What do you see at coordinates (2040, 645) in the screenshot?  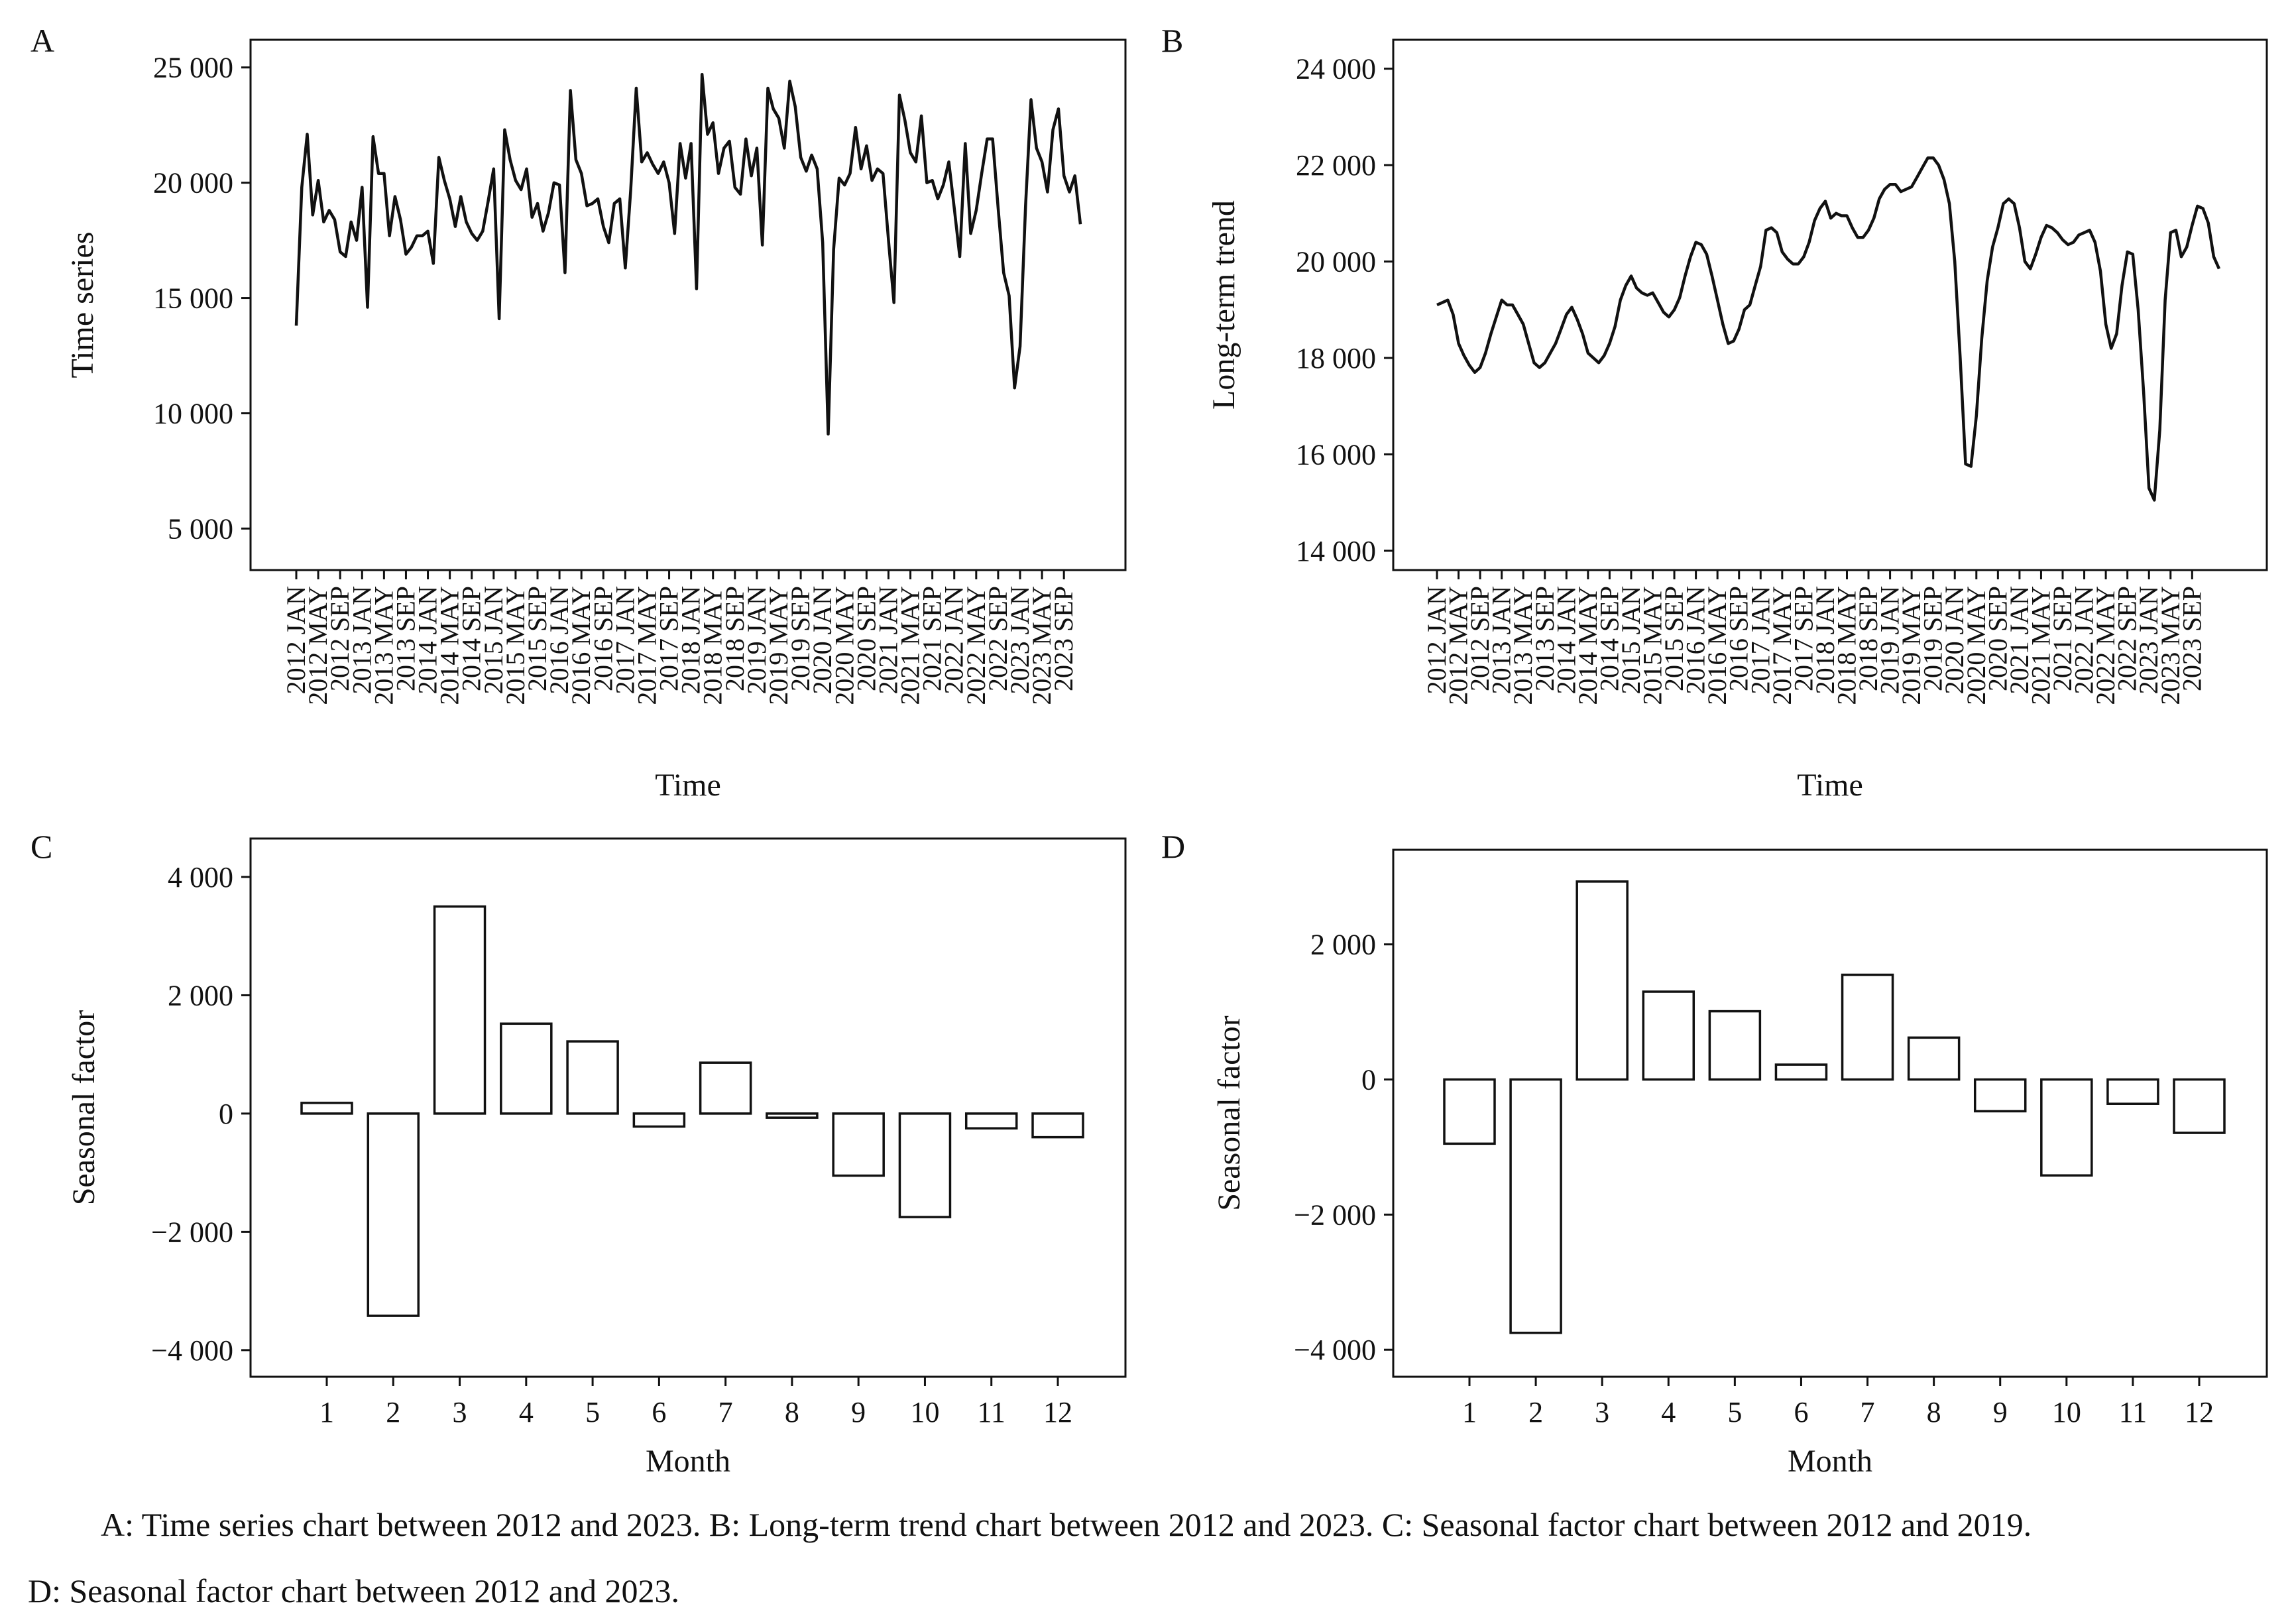 I see `x-tick-label: 2021 MAY` at bounding box center [2040, 645].